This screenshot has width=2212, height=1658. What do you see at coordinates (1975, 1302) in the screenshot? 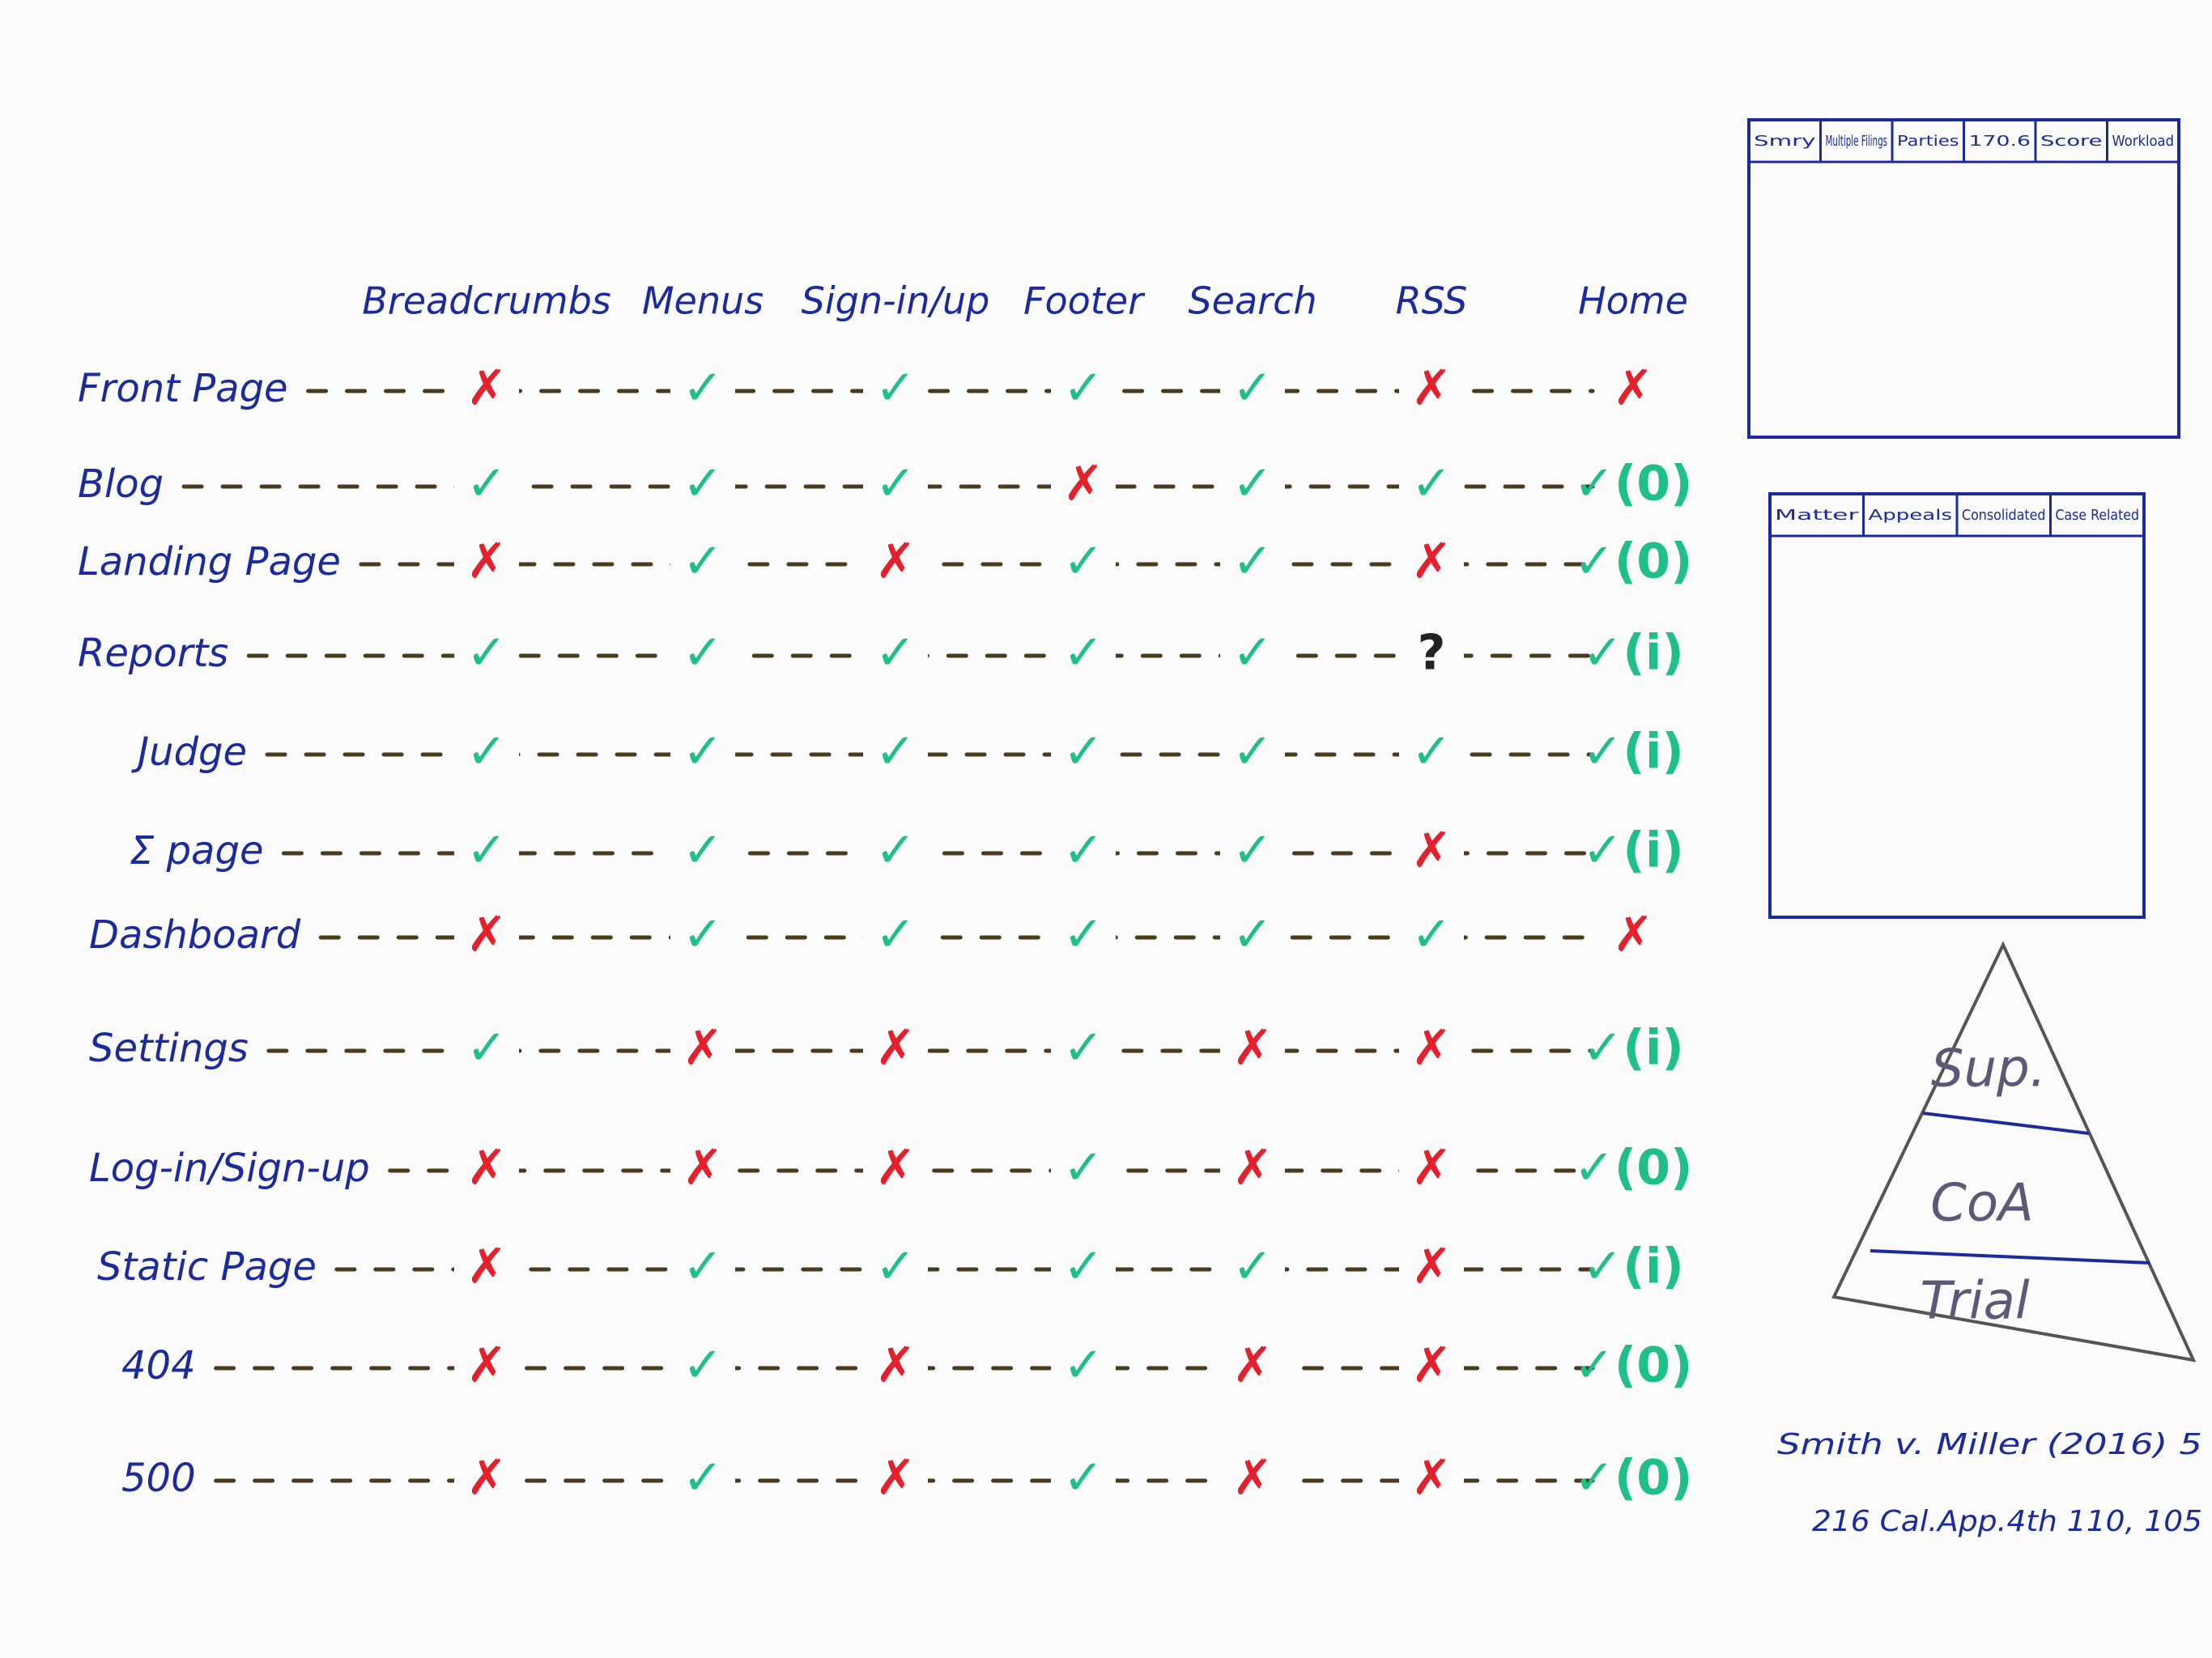
I see `pyramid-tier: Trial` at bounding box center [1975, 1302].